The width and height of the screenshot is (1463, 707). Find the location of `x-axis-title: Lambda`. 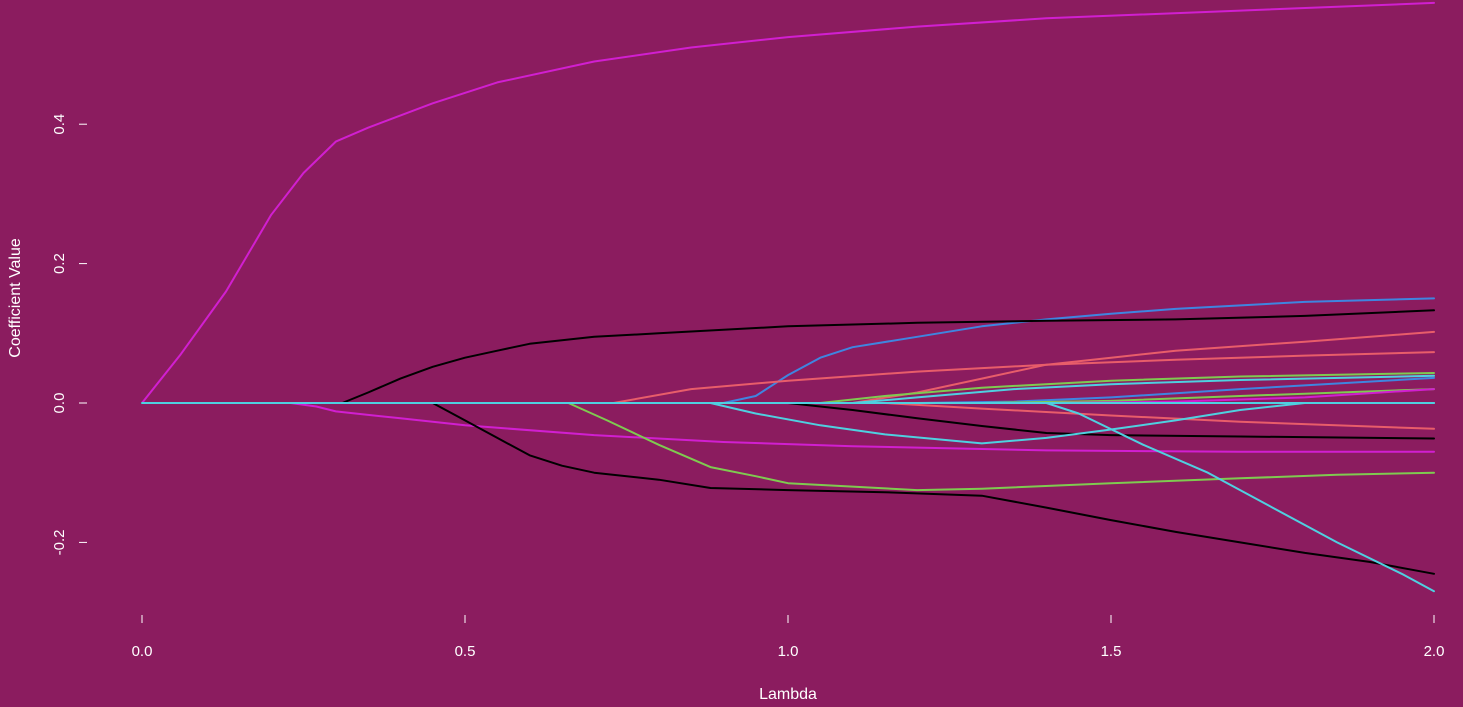

x-axis-title: Lambda is located at coordinates (788, 694).